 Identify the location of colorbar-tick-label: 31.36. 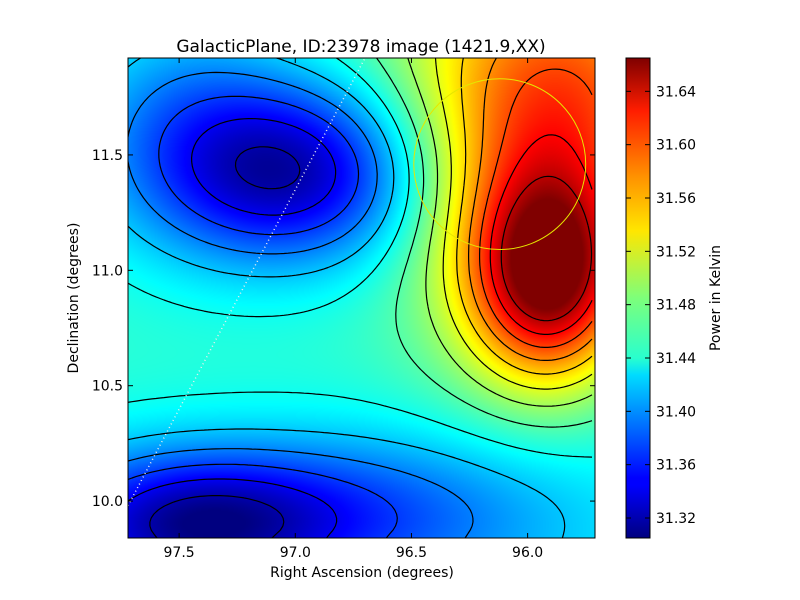
(676, 466).